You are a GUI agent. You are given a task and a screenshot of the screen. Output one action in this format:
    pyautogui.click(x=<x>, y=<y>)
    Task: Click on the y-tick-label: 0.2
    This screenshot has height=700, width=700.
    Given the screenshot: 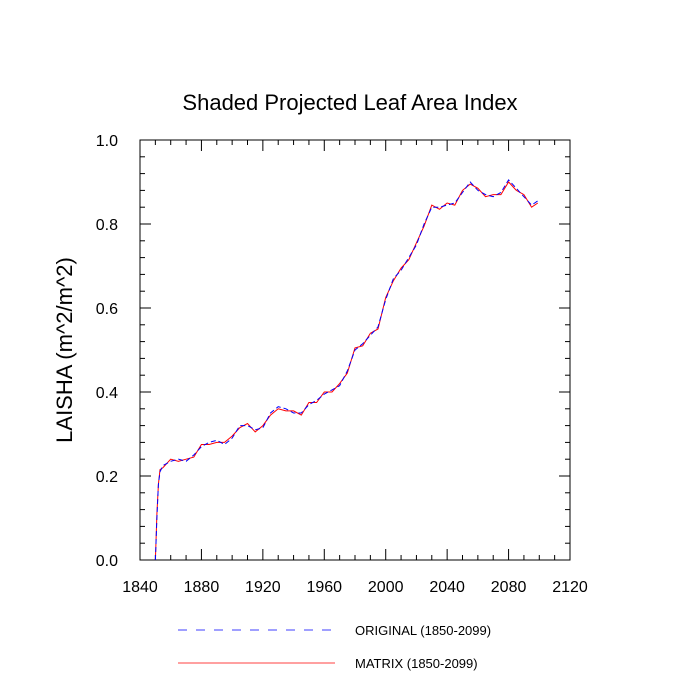 What is the action you would take?
    pyautogui.click(x=107, y=477)
    